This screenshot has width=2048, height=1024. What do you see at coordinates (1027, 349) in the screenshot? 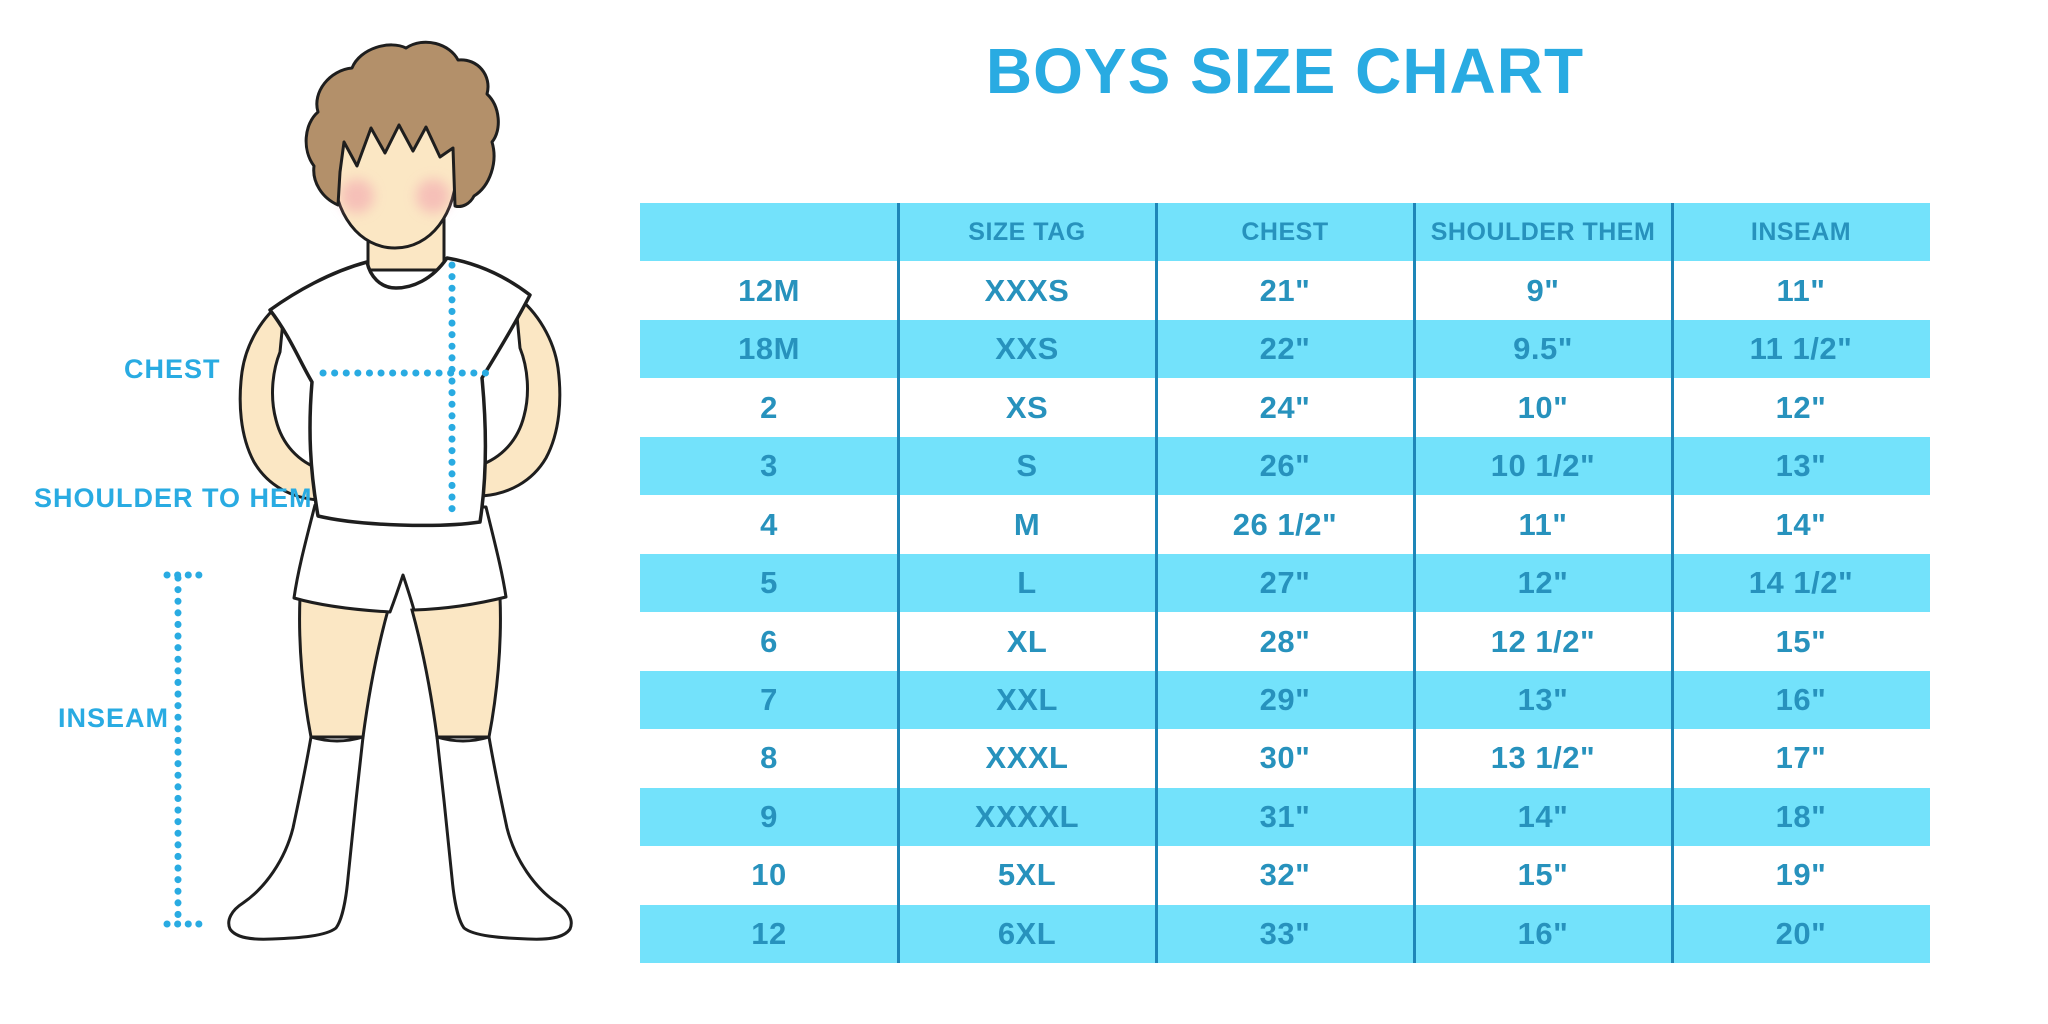
I see `table-cell: XXS` at bounding box center [1027, 349].